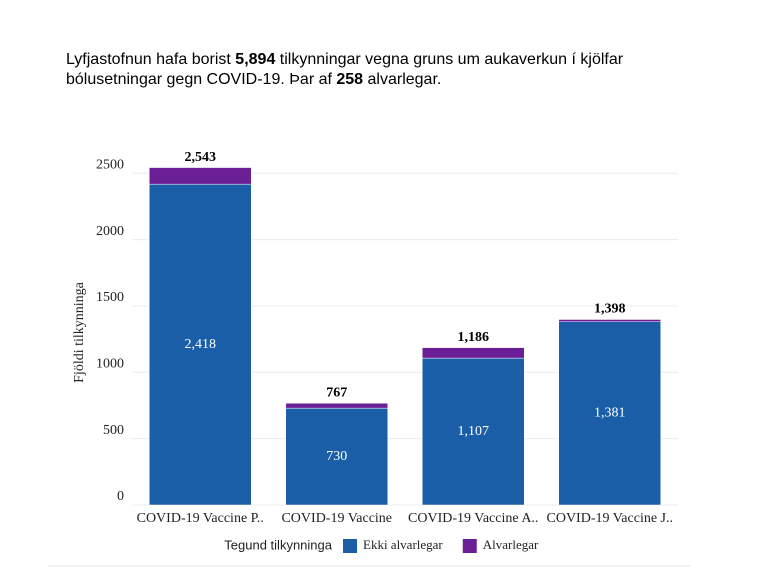 The width and height of the screenshot is (768, 569). I want to click on data-label: 730, so click(336, 456).